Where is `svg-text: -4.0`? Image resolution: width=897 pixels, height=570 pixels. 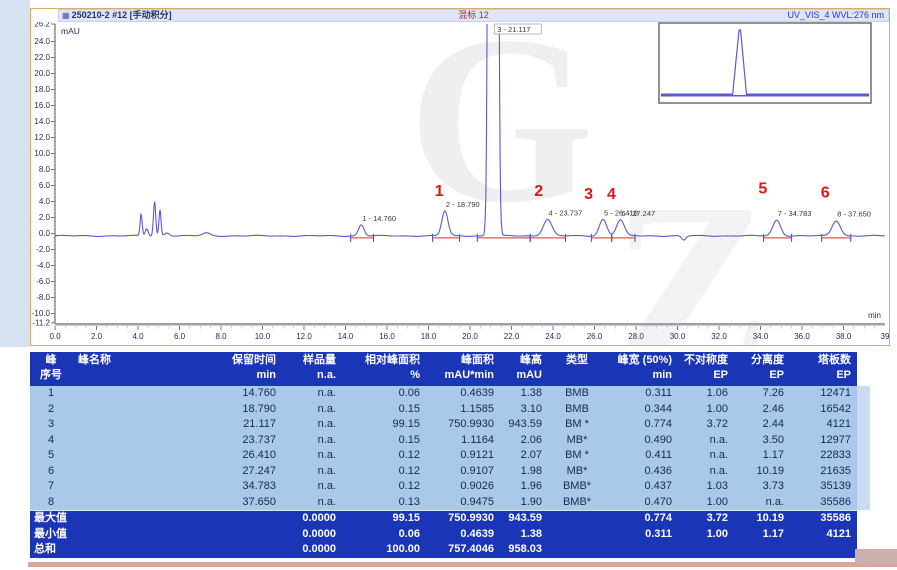
svg-text: -4.0 is located at coordinates (43, 265).